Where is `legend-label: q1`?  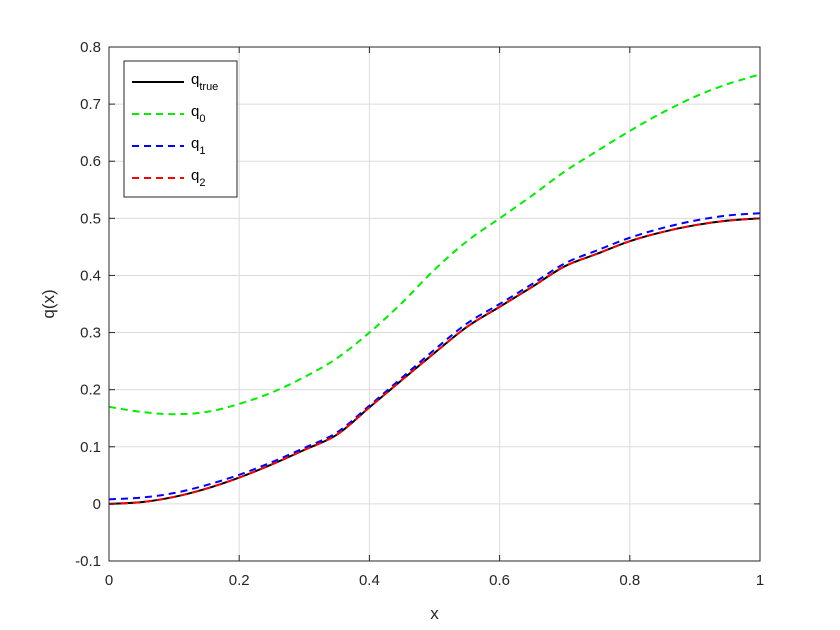 legend-label: q1 is located at coordinates (198, 146).